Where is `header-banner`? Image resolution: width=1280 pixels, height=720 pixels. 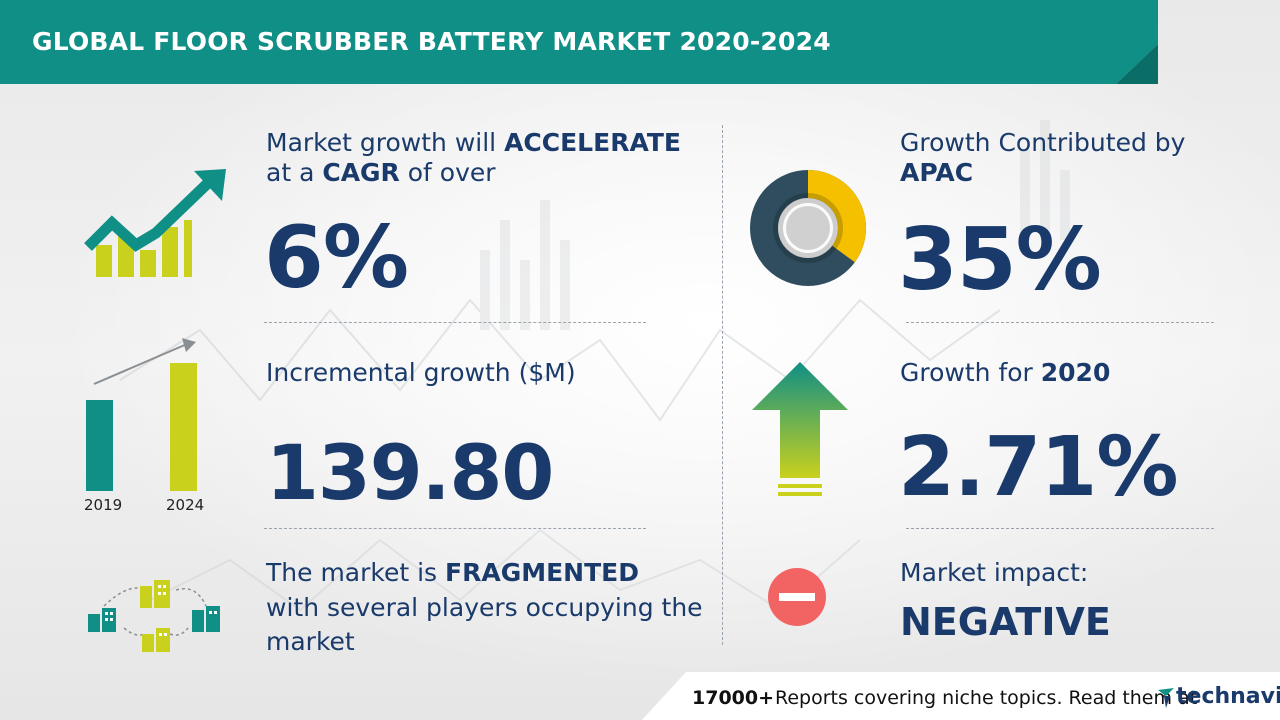
header-banner is located at coordinates (579, 42).